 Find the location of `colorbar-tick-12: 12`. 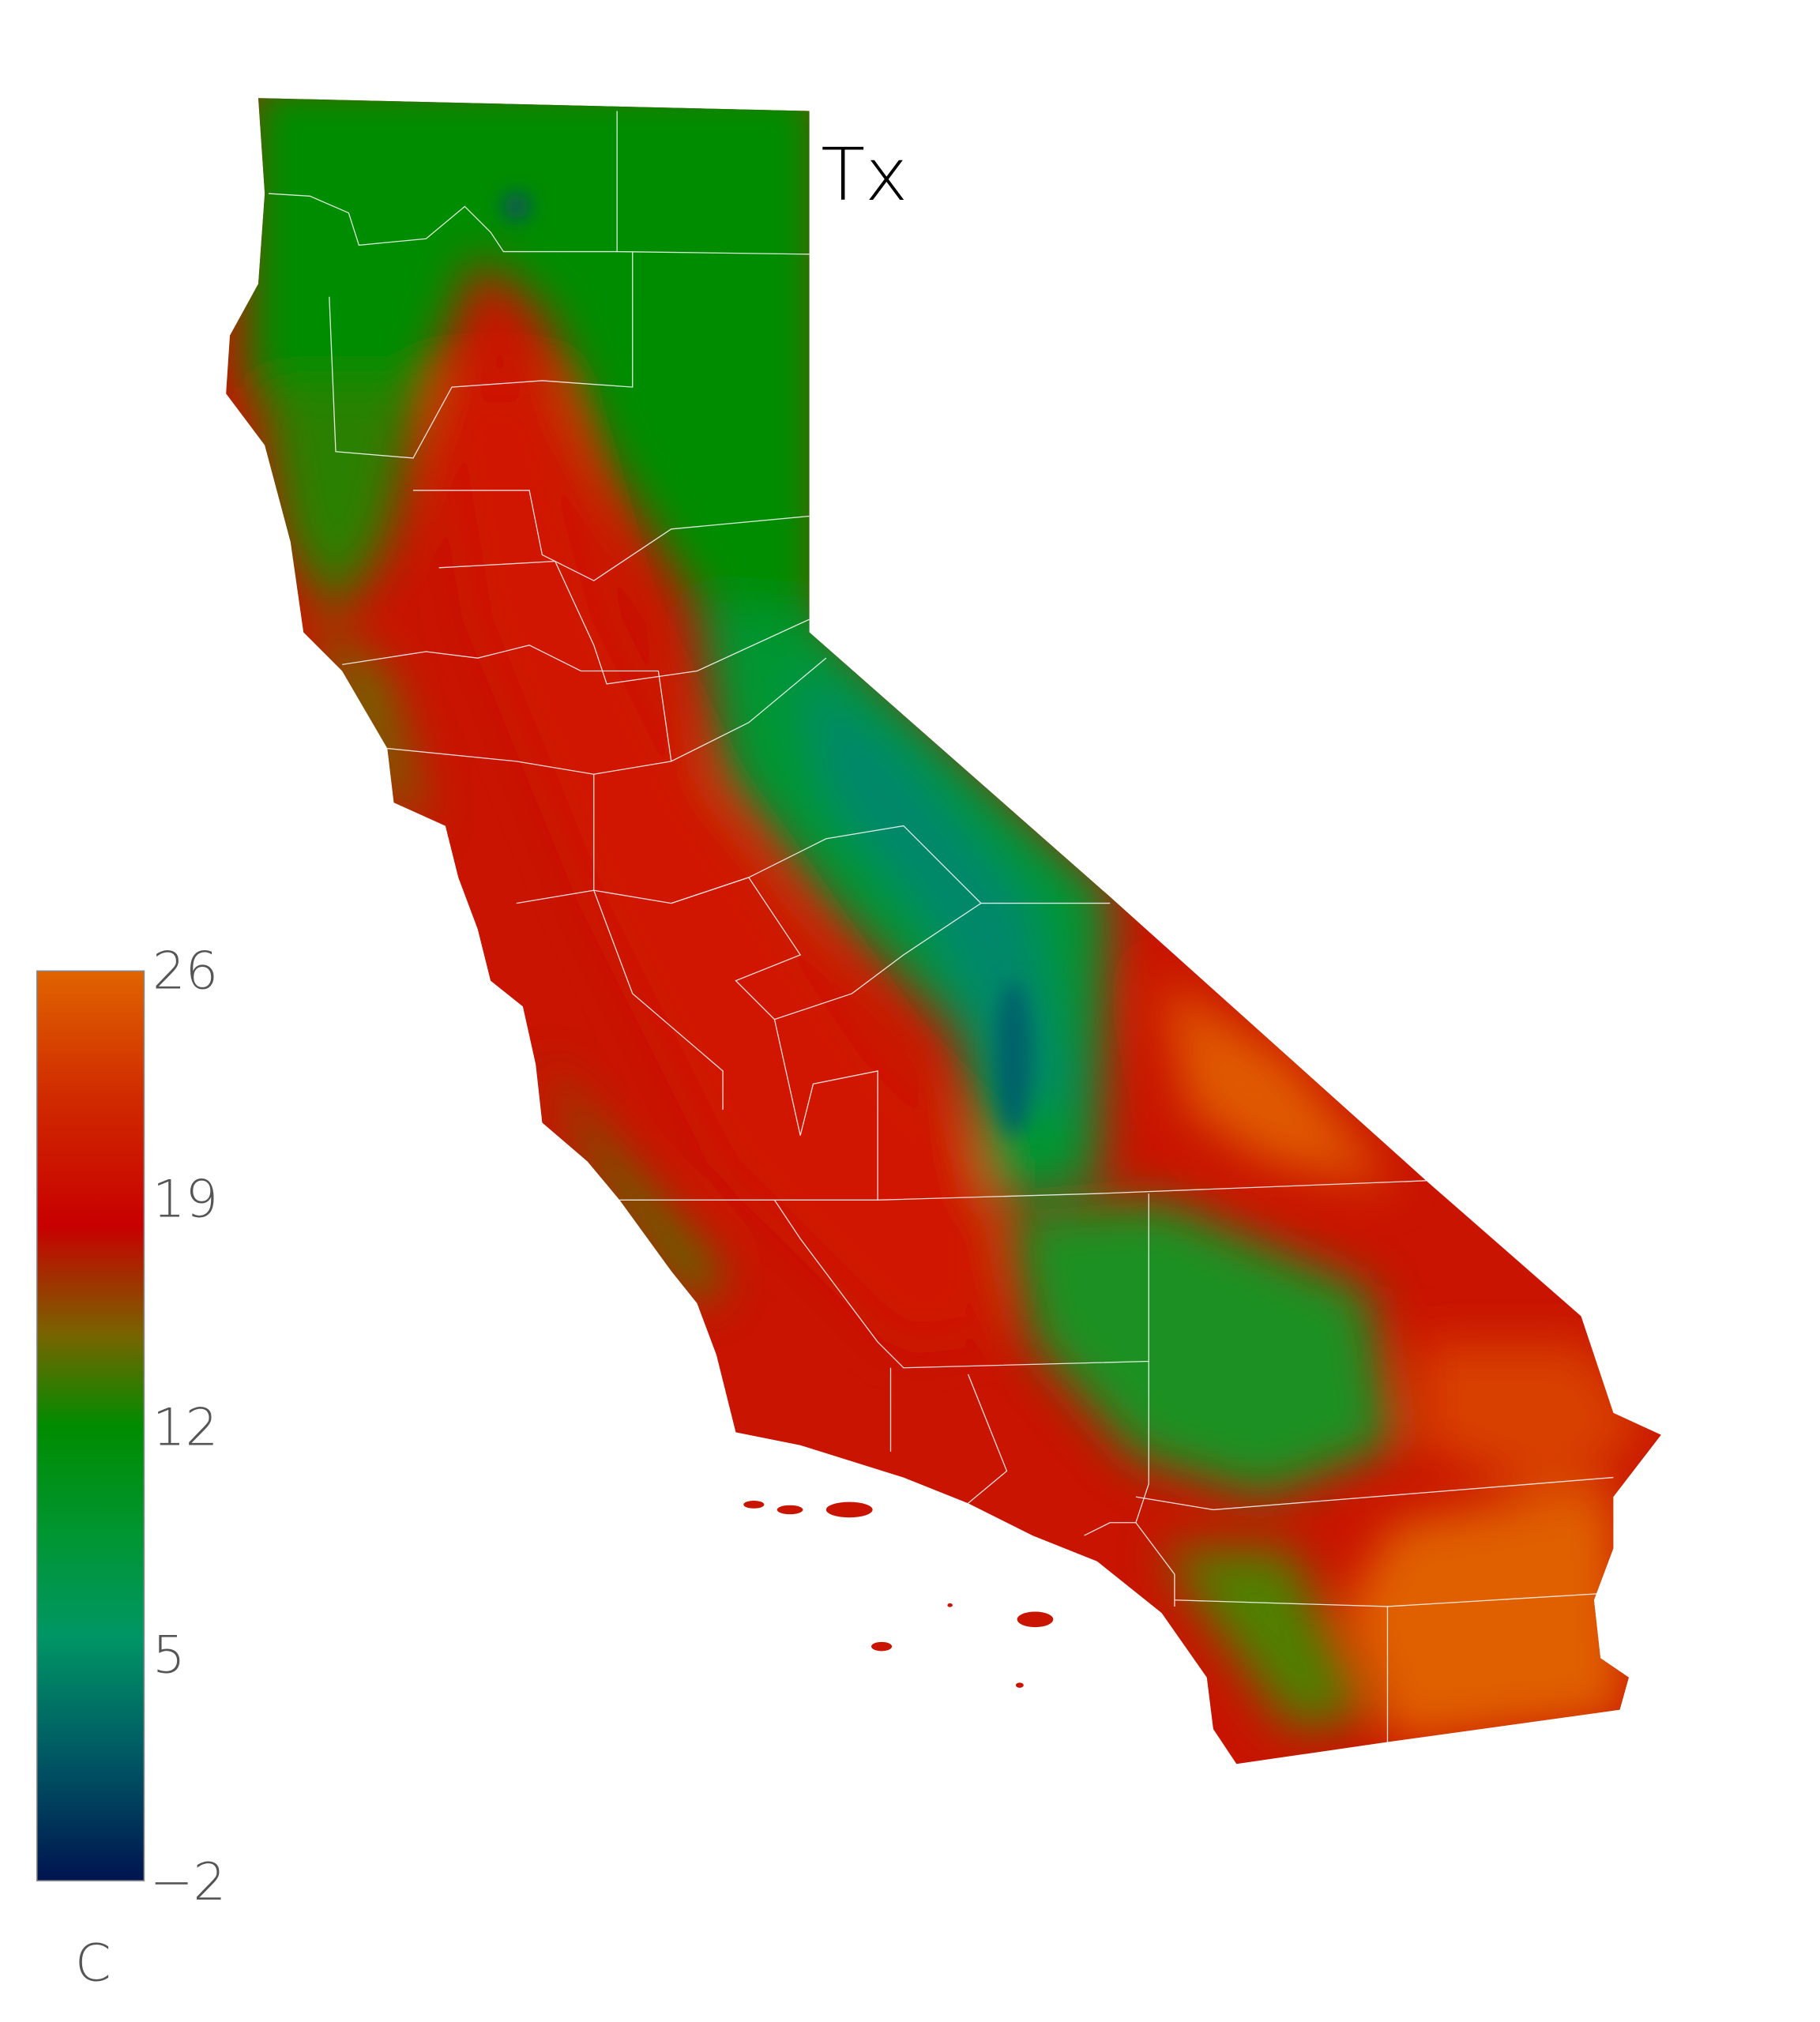

colorbar-tick-12: 12 is located at coordinates (185, 1428).